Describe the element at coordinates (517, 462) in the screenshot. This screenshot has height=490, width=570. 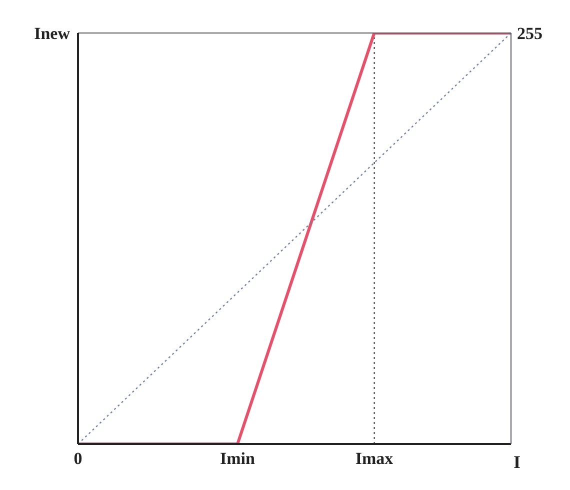
I see `x-axis-title: I` at that location.